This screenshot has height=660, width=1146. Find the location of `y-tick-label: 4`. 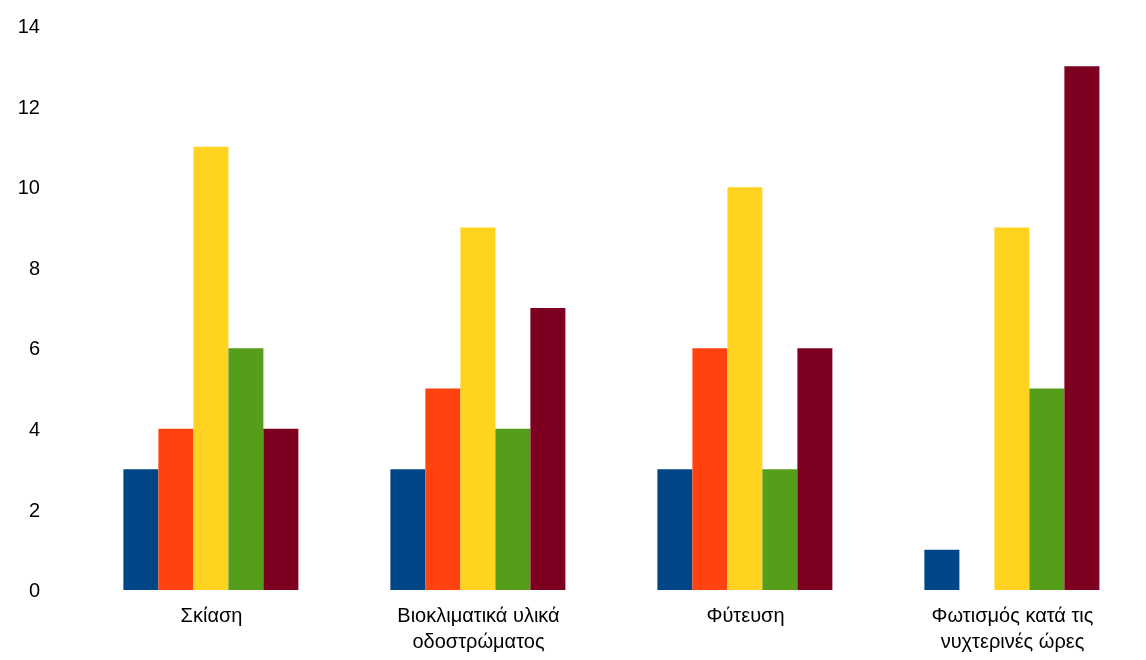

y-tick-label: 4 is located at coordinates (34, 428).